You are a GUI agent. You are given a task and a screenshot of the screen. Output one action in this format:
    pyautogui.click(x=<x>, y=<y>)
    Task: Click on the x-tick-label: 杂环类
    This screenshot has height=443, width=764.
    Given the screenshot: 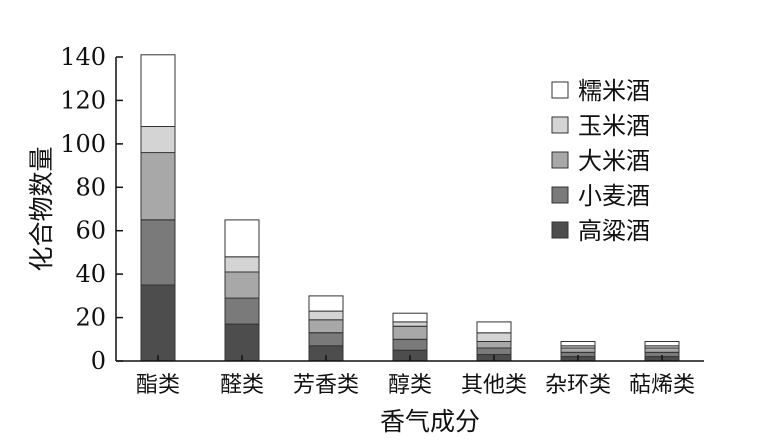 What is the action you would take?
    pyautogui.click(x=578, y=385)
    